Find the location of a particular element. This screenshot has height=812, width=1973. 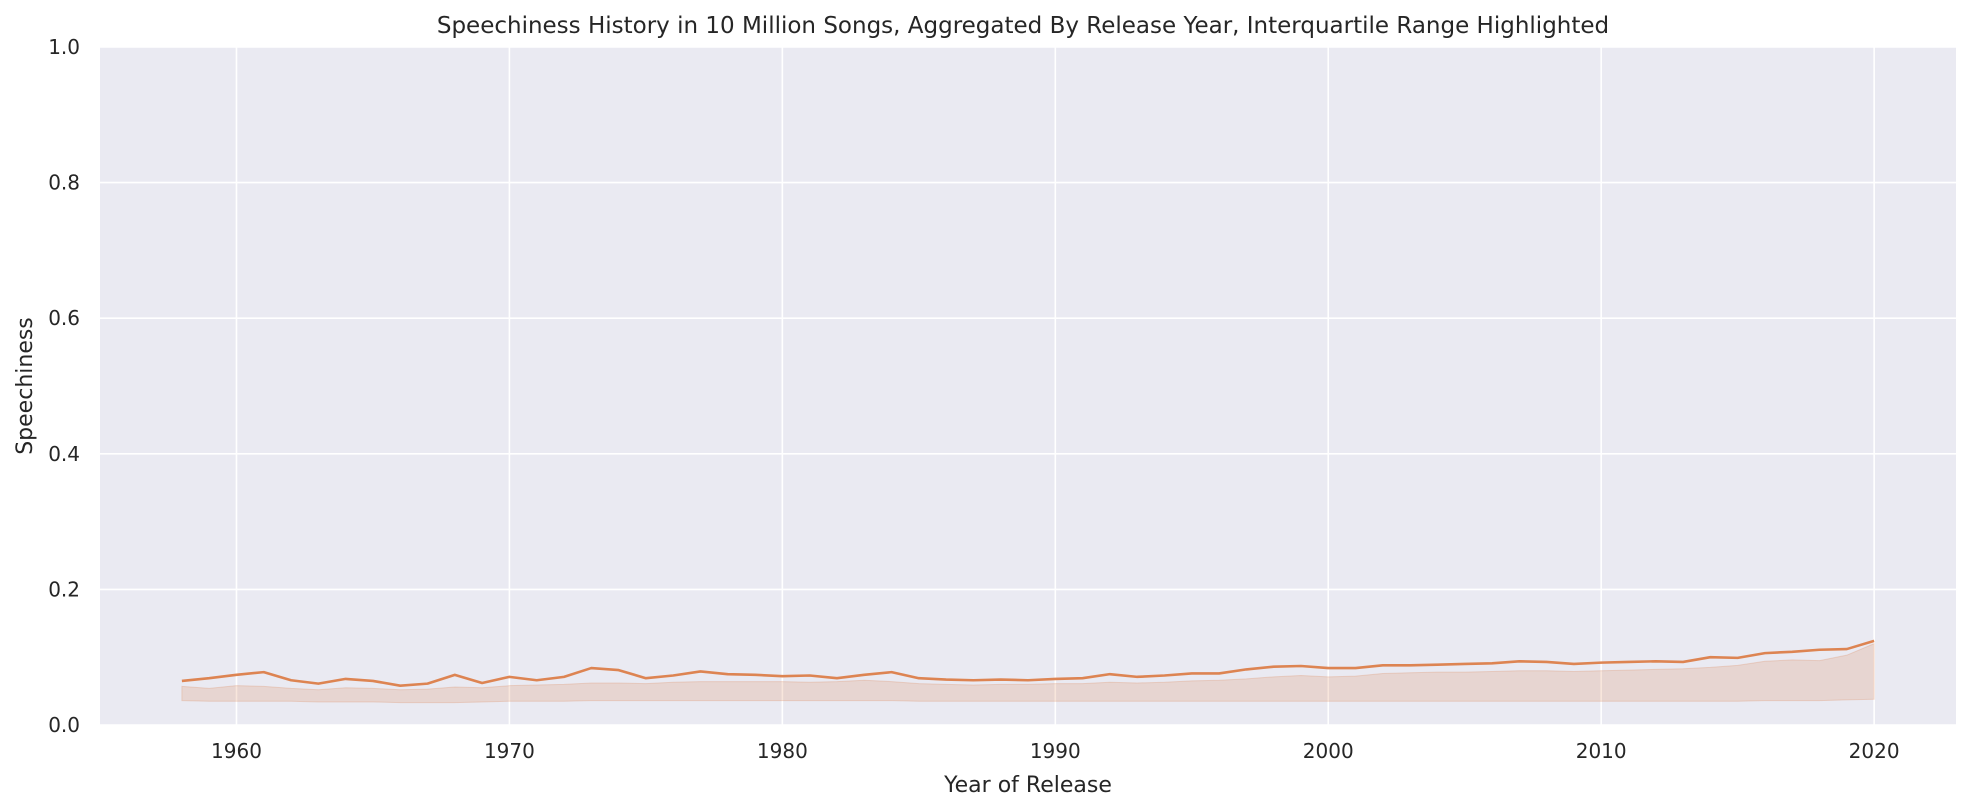

x-axis-ticks: 1960 1970 1980 1990 2000 2010 2020 is located at coordinates (1055, 751).